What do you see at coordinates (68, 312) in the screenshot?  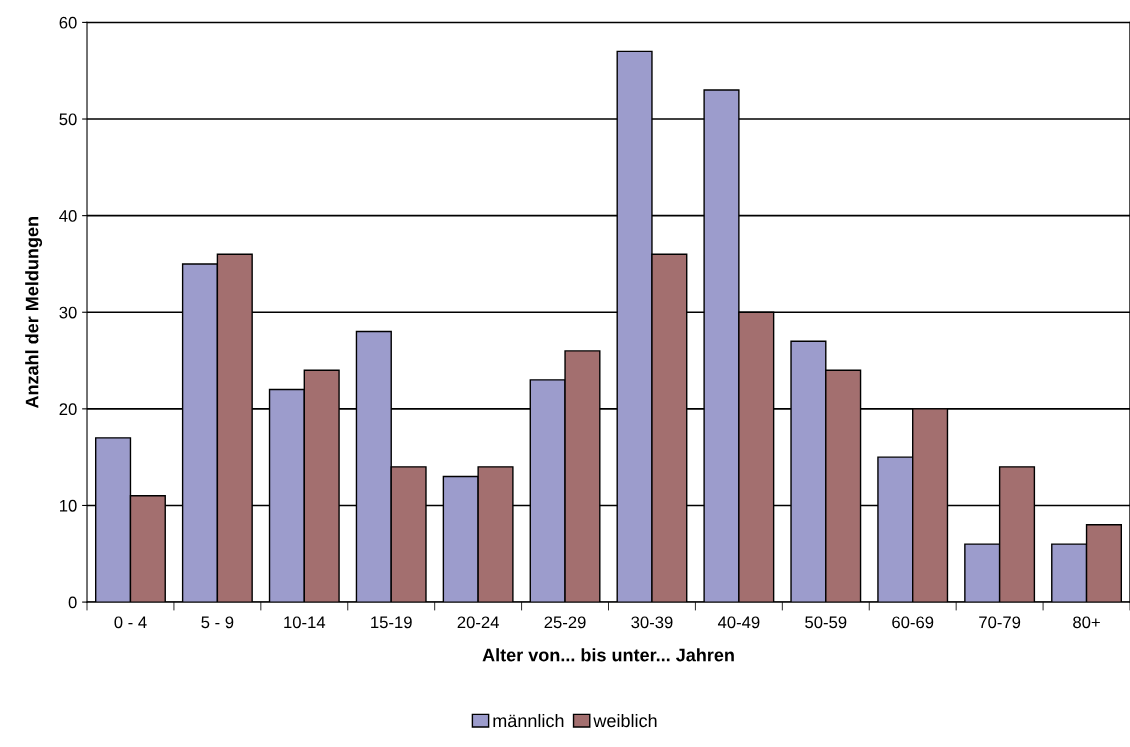 I see `y-tick-label: 30` at bounding box center [68, 312].